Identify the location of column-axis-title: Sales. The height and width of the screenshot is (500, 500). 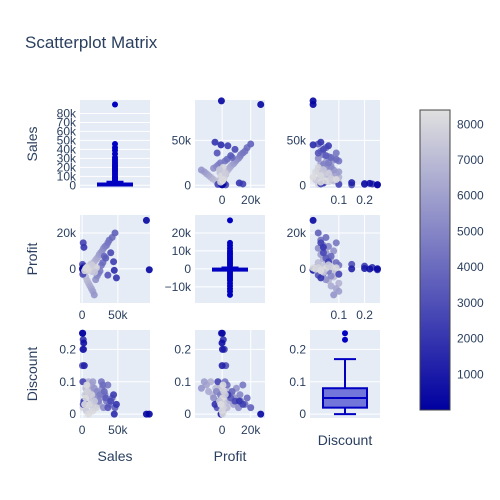
(114, 456).